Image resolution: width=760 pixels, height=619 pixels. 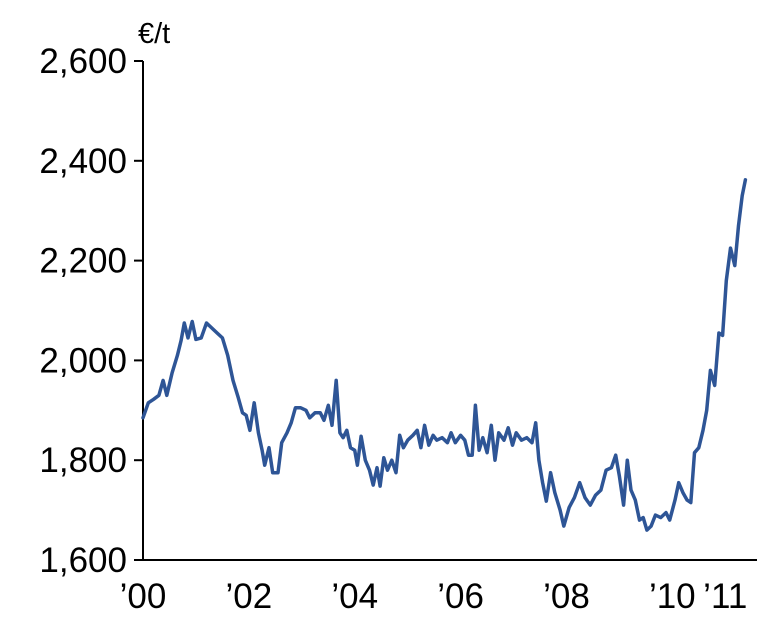 What do you see at coordinates (725, 596) in the screenshot?
I see `x-tick-label: ’11` at bounding box center [725, 596].